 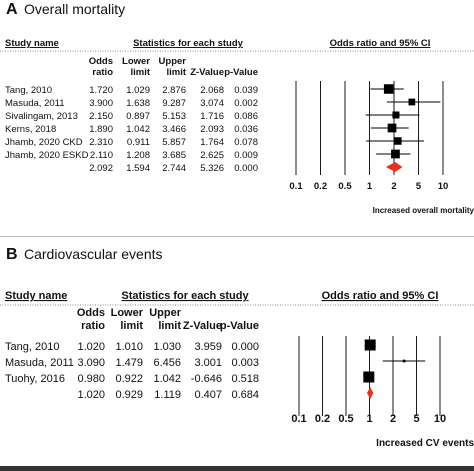 What do you see at coordinates (138, 168) in the screenshot?
I see `stat-value: 1.594` at bounding box center [138, 168].